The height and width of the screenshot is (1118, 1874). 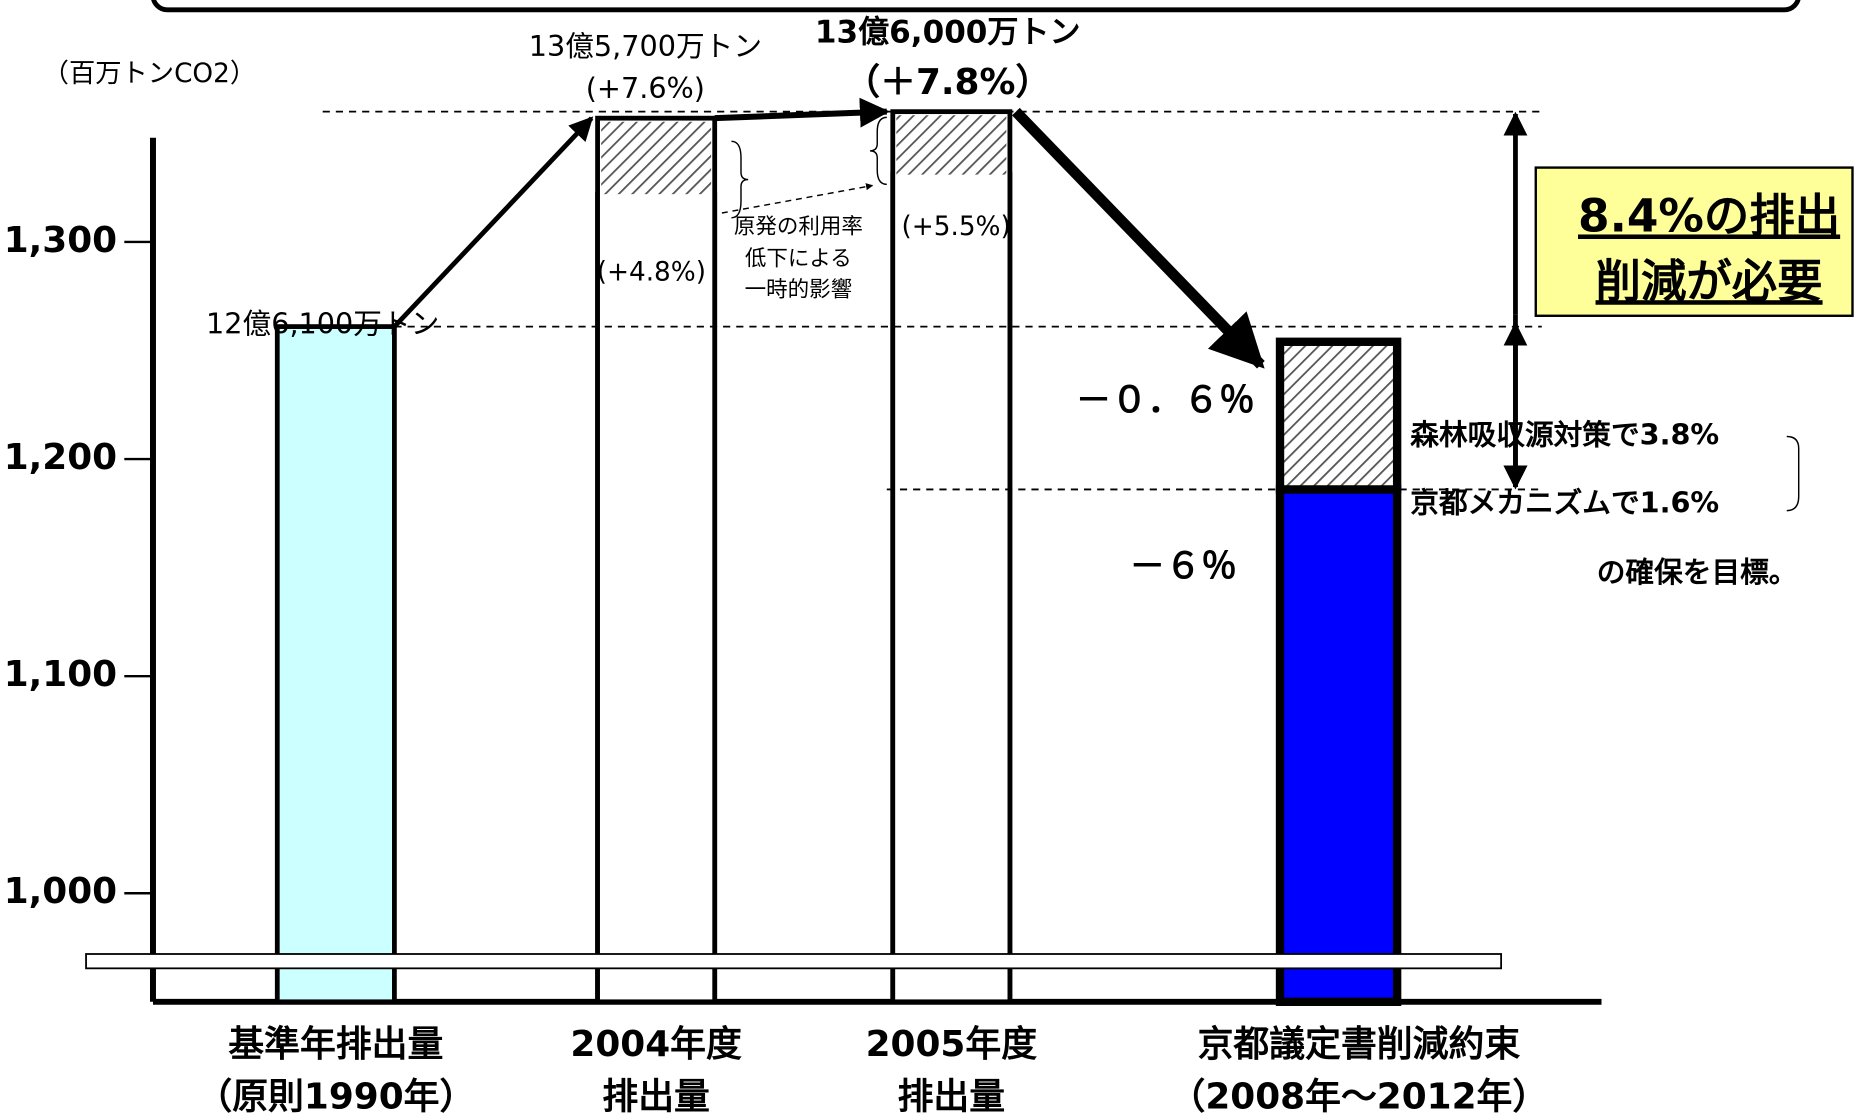 I want to click on annotation: －６％, so click(x=1183, y=566).